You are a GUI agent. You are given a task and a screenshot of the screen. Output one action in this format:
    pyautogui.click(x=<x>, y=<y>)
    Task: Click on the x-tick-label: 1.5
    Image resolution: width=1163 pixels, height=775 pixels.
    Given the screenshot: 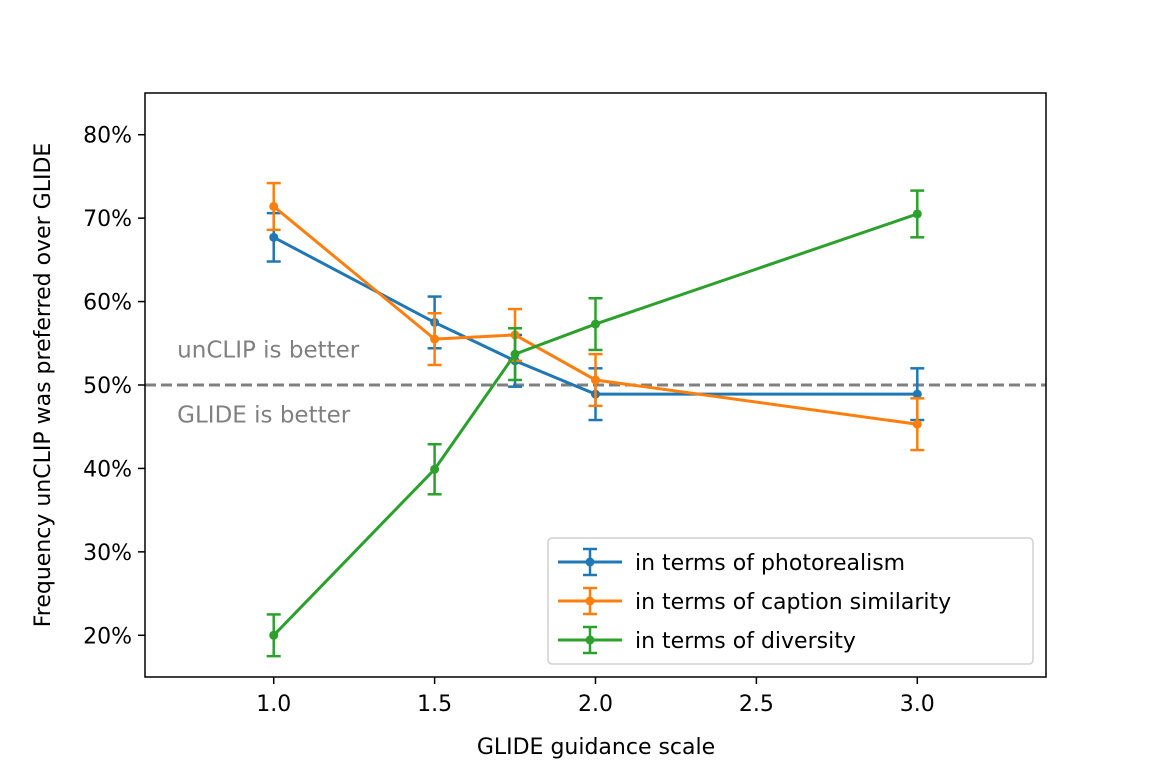 What is the action you would take?
    pyautogui.click(x=434, y=704)
    